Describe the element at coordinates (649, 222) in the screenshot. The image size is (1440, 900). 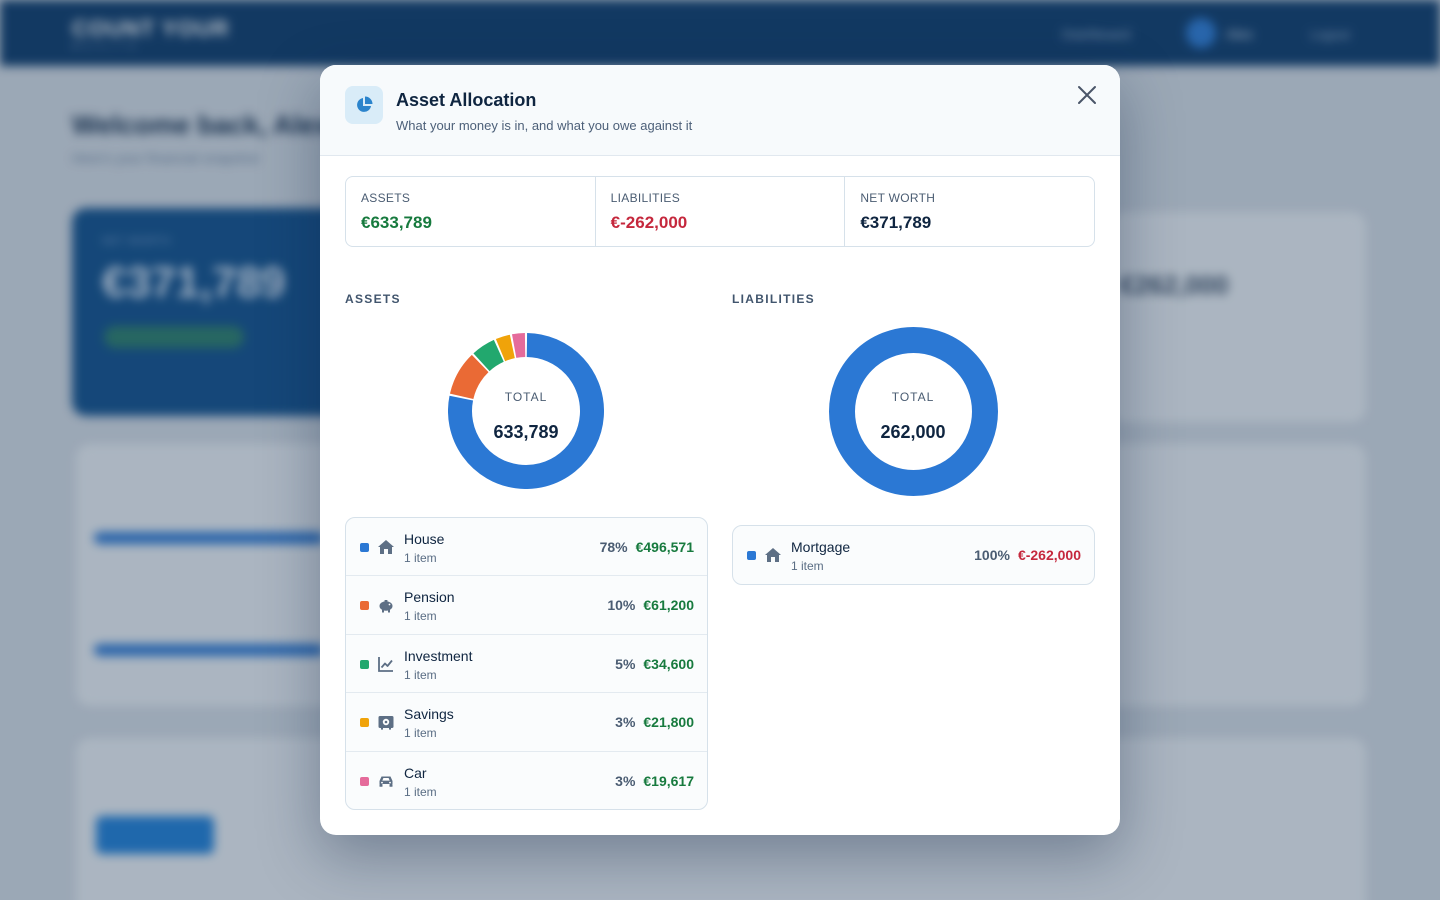
I see `summary-liabilities-value: €-262,000` at that location.